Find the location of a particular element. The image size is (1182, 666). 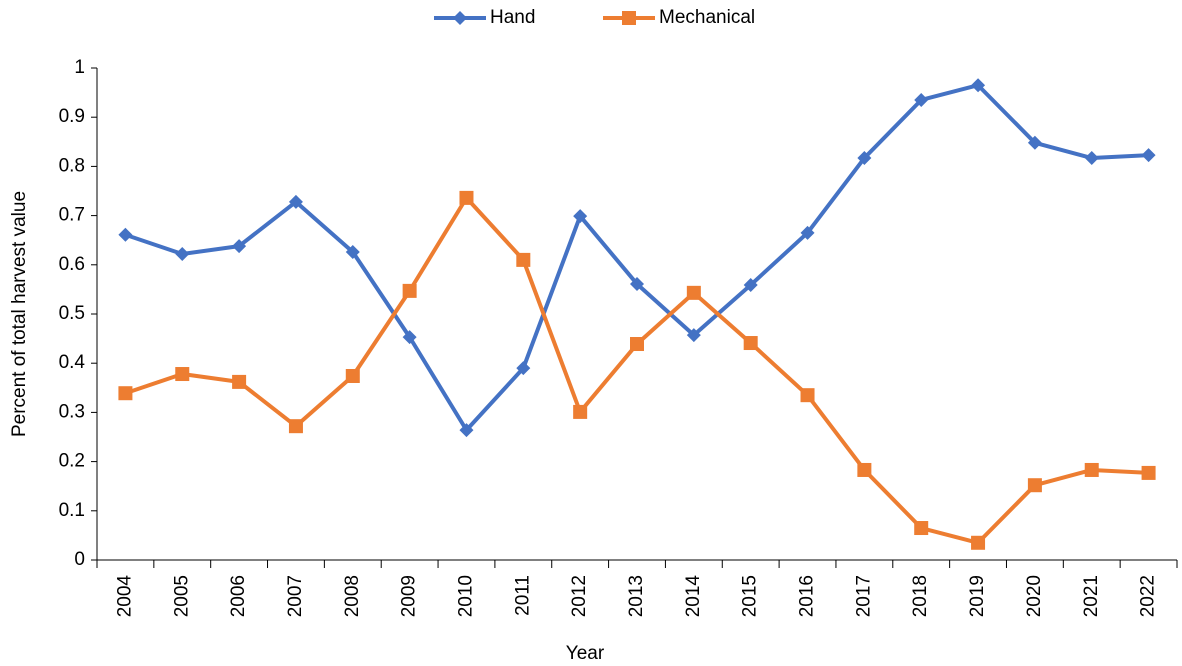

x-tick-label: 2017 is located at coordinates (863, 596).